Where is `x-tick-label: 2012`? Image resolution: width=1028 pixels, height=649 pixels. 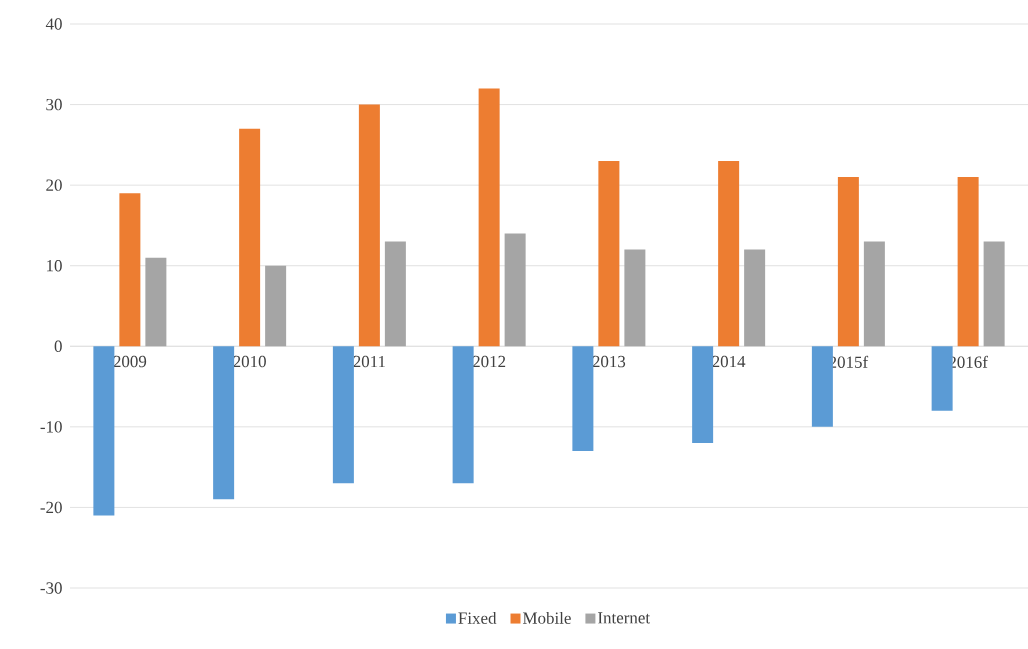
x-tick-label: 2012 is located at coordinates (489, 361).